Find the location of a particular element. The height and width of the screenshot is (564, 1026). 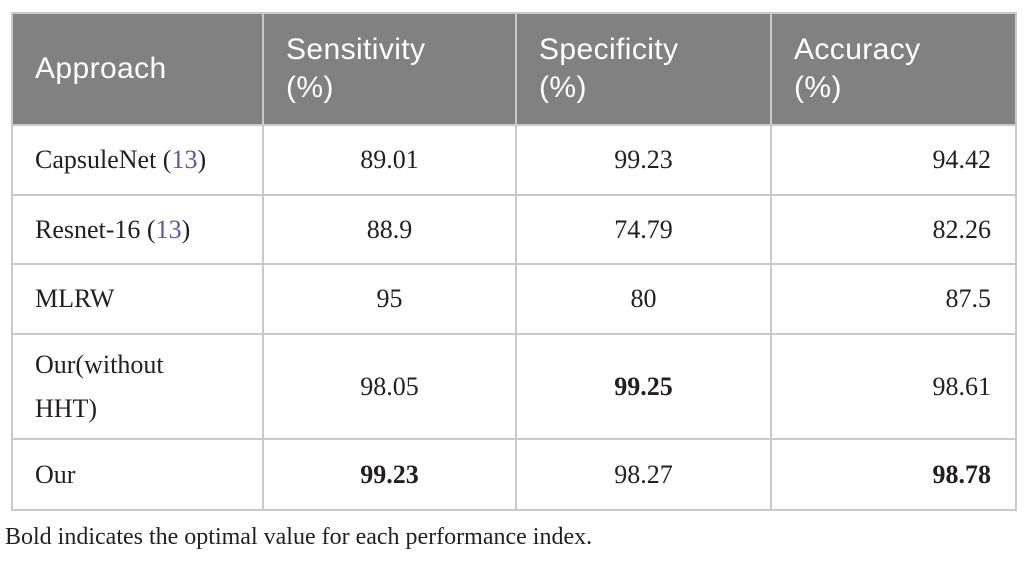

approach-name: Our(without HHT) is located at coordinates (99, 386).